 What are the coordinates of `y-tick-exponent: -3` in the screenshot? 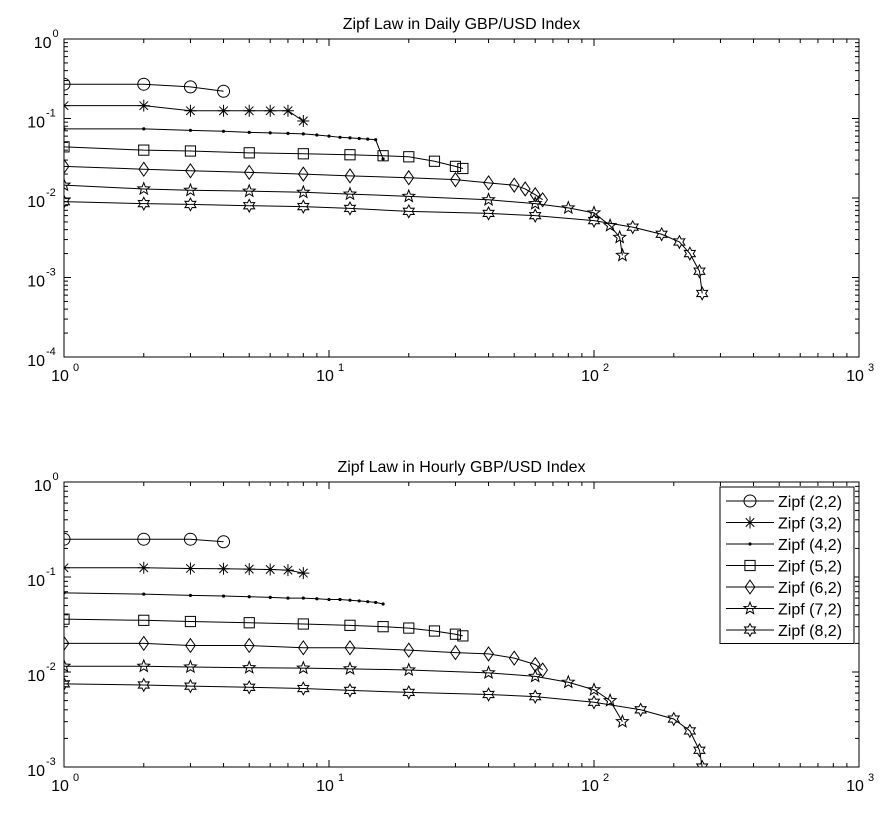 It's located at (51, 273).